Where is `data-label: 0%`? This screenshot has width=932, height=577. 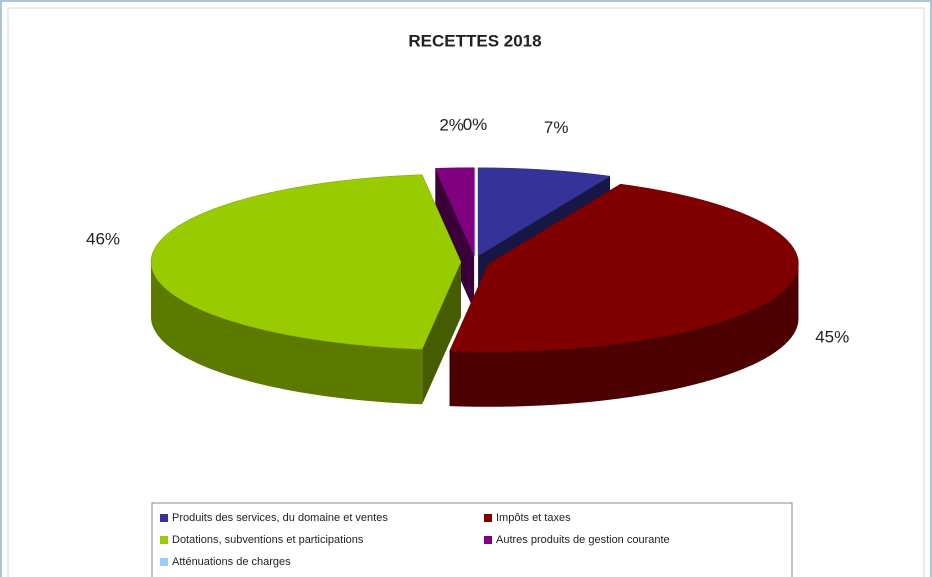
data-label: 0% is located at coordinates (475, 124).